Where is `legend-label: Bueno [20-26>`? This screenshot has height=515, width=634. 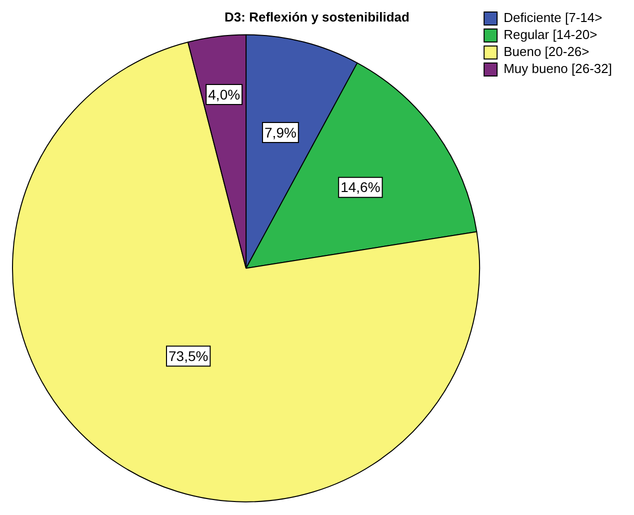 legend-label: Bueno [20-26> is located at coordinates (547, 52).